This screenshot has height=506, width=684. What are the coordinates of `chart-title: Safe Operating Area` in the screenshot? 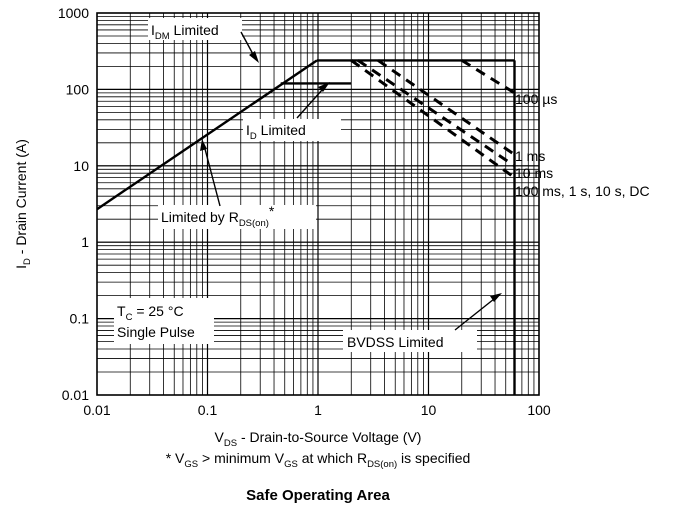 It's located at (318, 495).